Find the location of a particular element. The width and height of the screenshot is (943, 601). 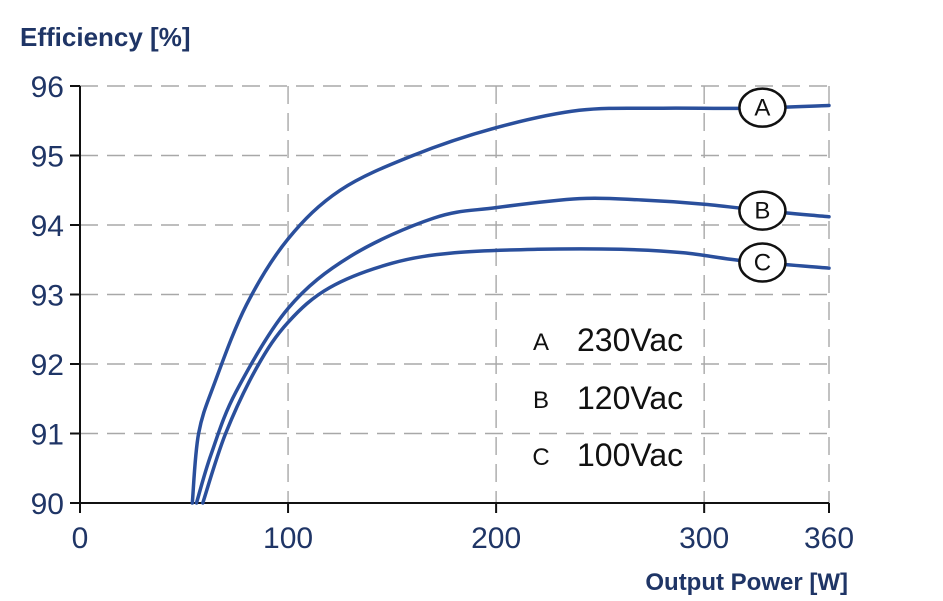

x-tick-label: 360 is located at coordinates (829, 538).